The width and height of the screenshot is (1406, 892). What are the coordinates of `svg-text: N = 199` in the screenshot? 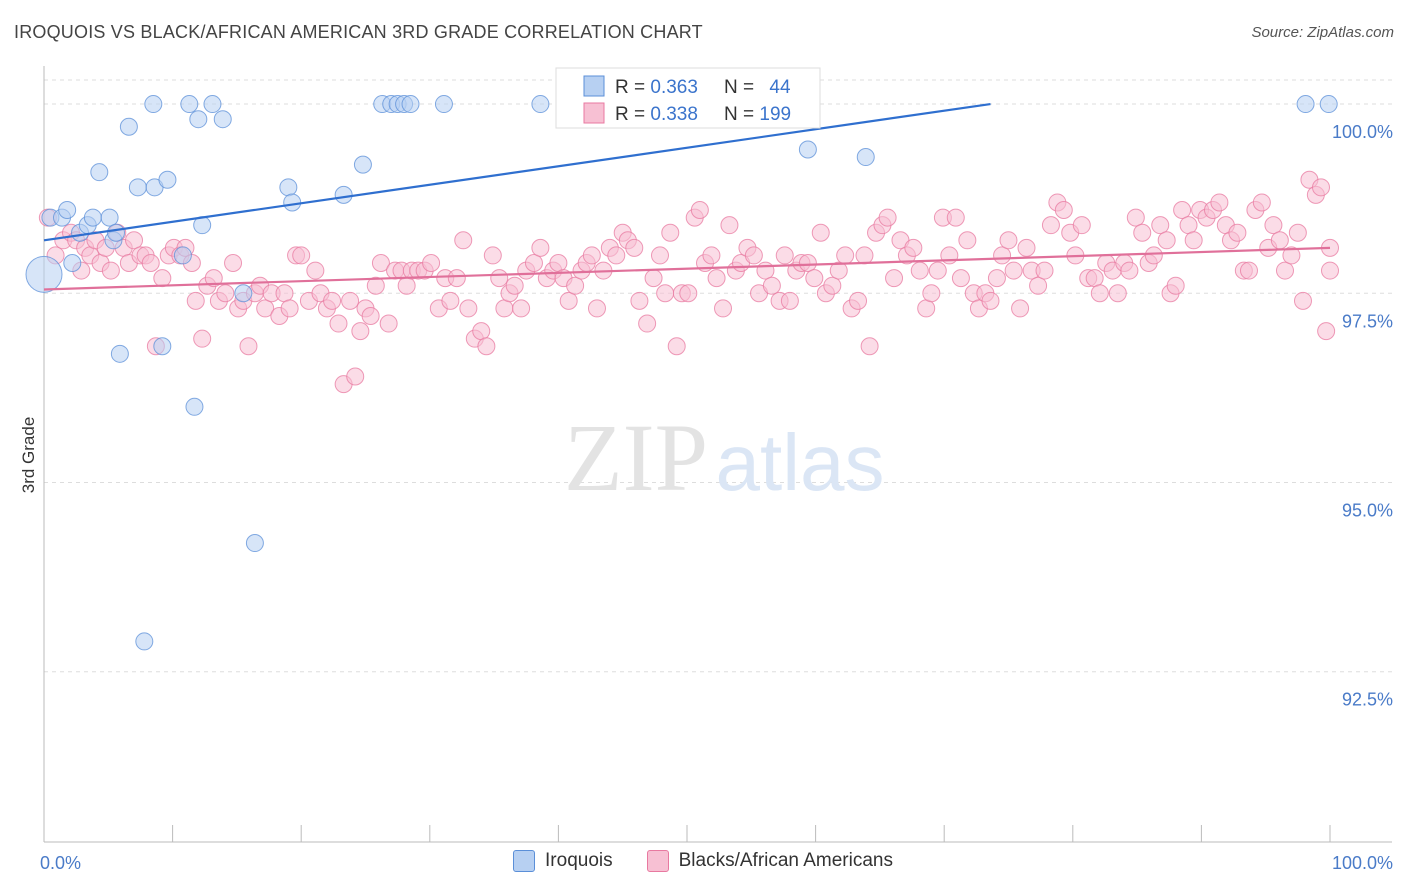 It's located at (757, 114).